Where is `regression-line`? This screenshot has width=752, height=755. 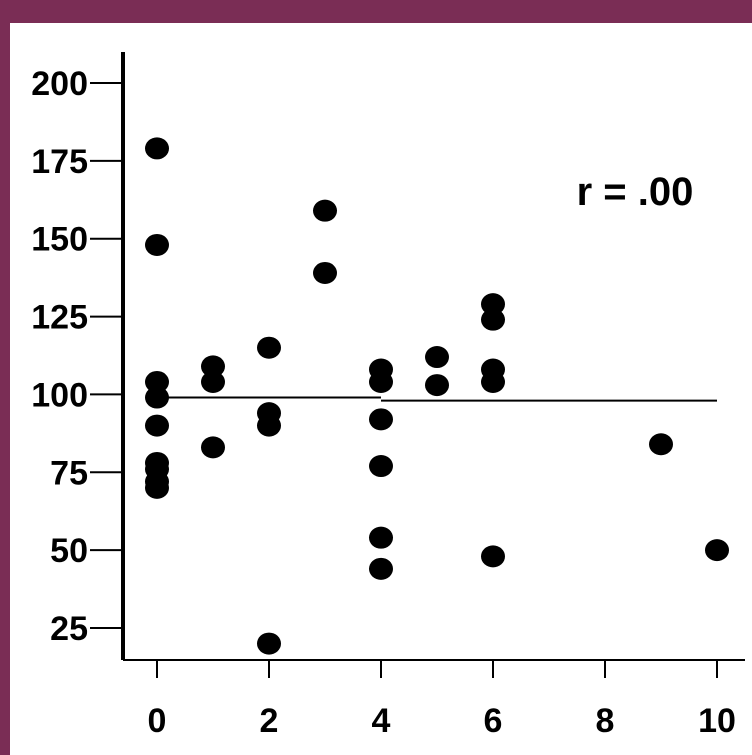 regression-line is located at coordinates (437, 399).